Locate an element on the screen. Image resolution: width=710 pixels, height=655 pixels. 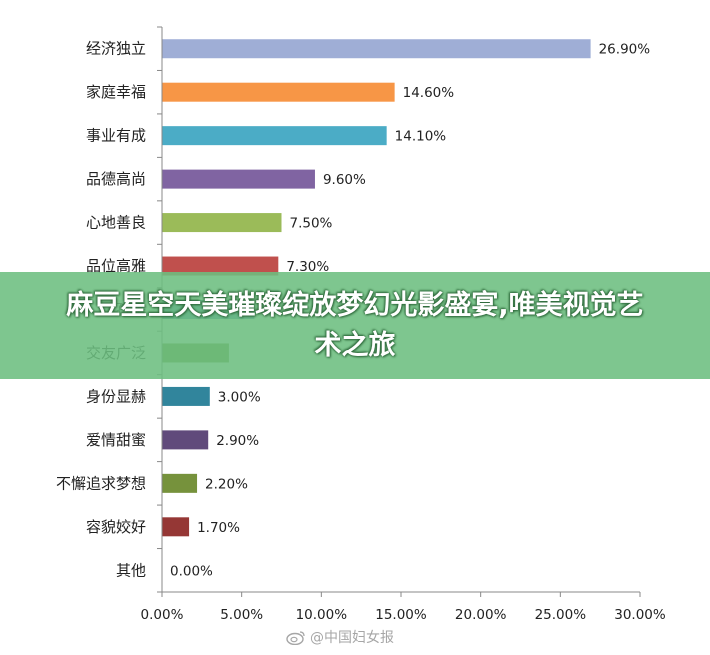
category-label: 品位高雅 is located at coordinates (116, 266).